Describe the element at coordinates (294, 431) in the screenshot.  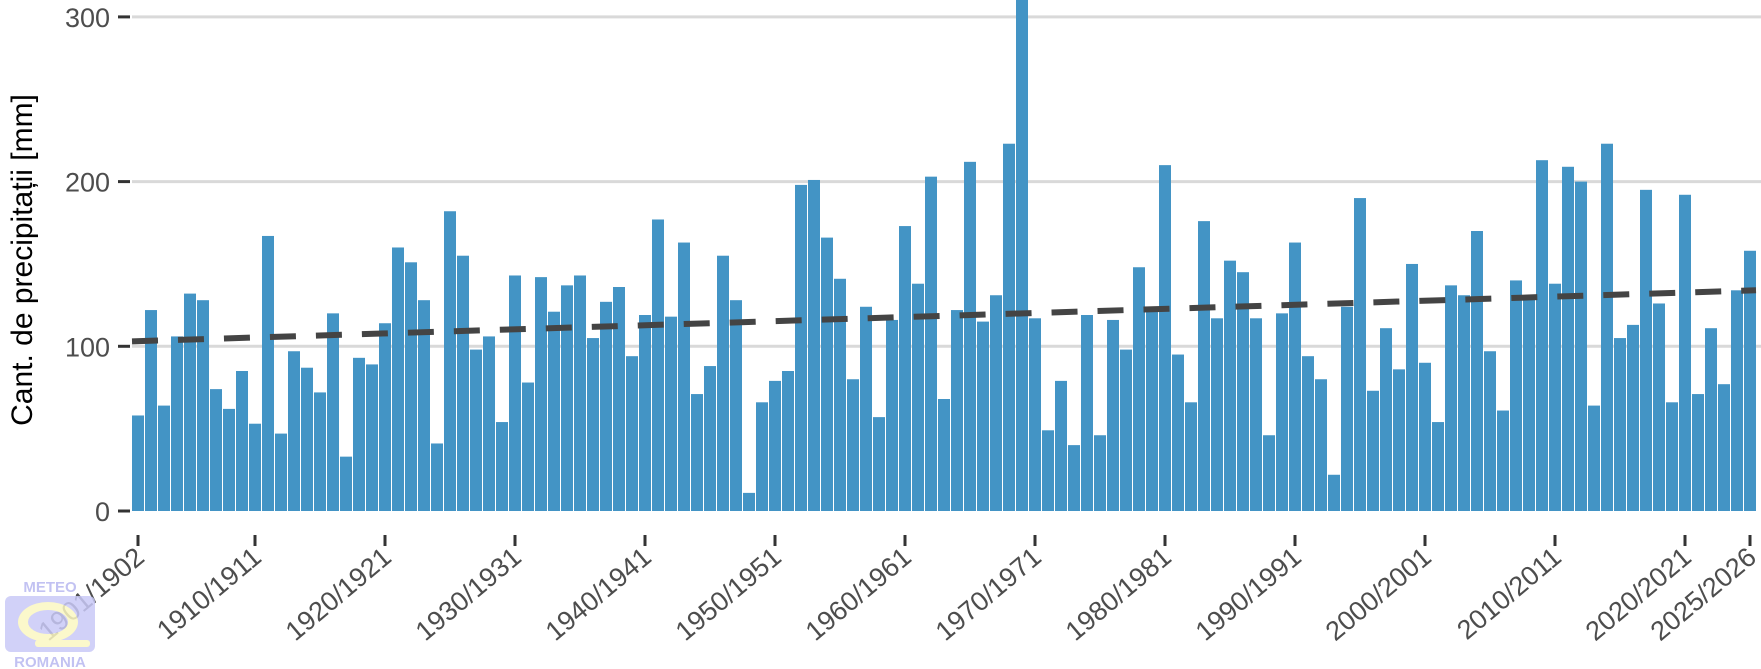
I see `bar-1913` at that location.